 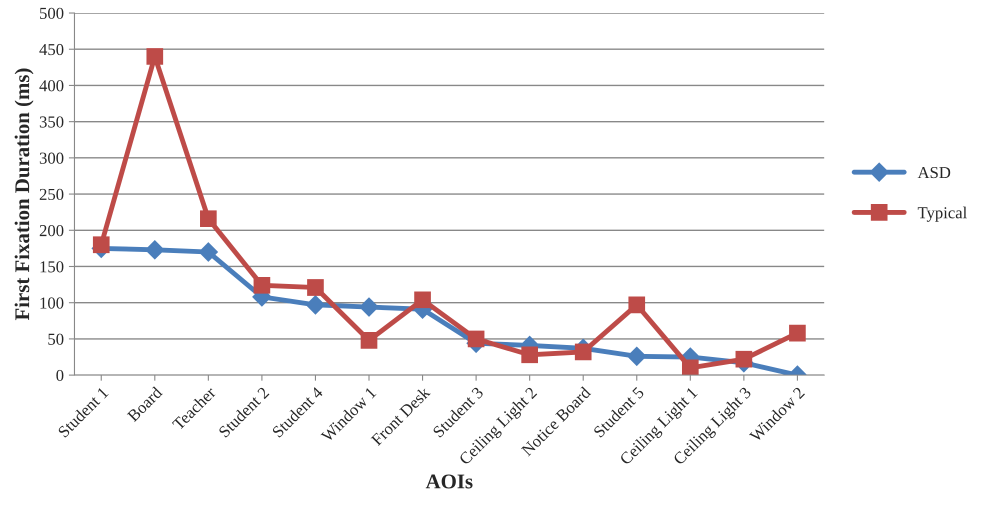 I want to click on legend-label: Typical, so click(x=942, y=214).